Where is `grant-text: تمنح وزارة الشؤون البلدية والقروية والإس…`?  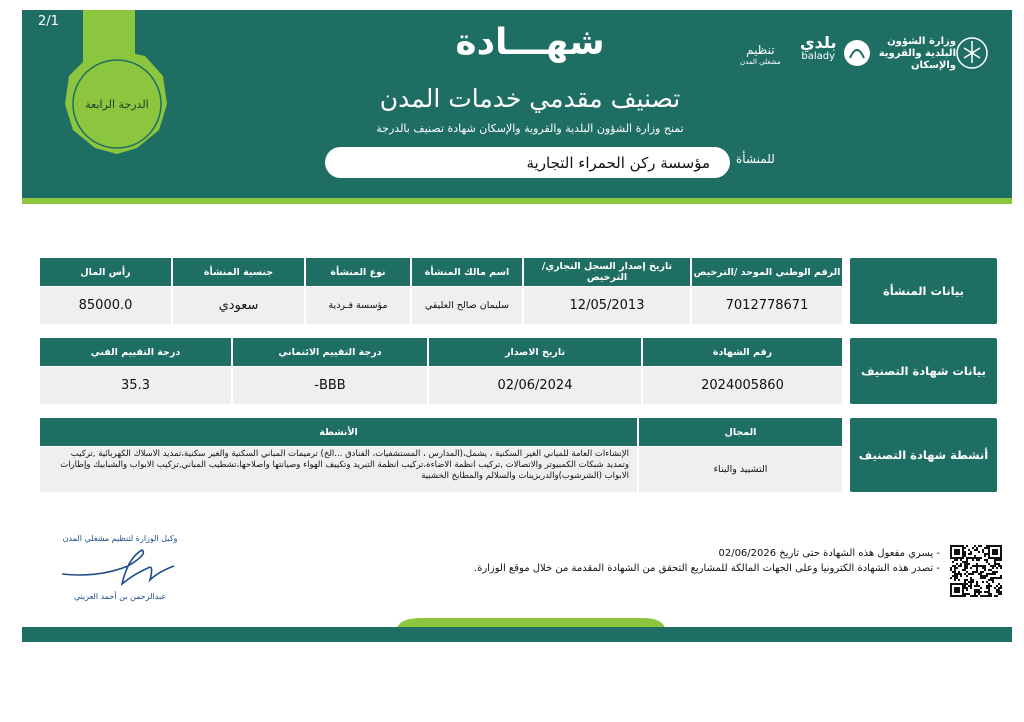
grant-text: تمنح وزارة الشؤون البلدية والقروية والإس… is located at coordinates (530, 128).